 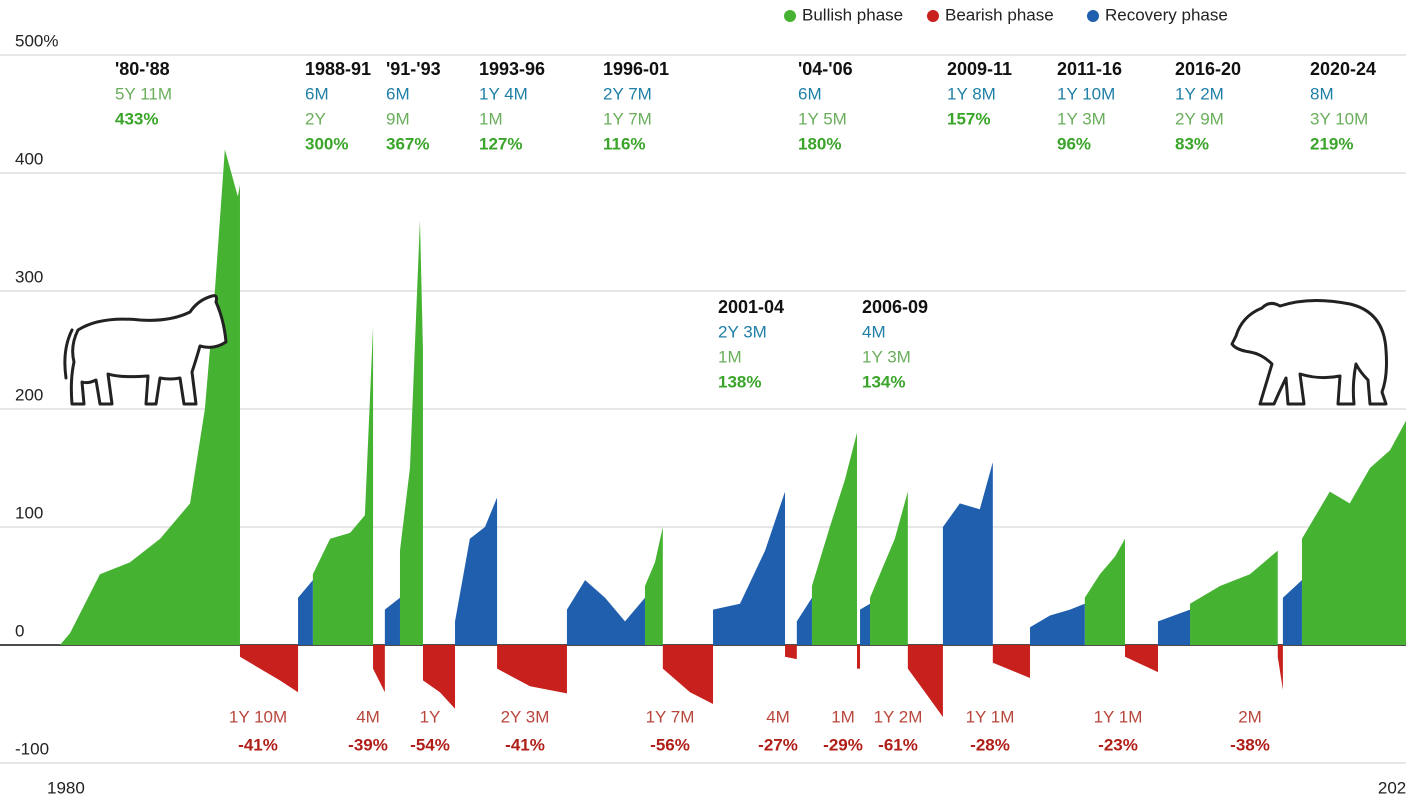 What do you see at coordinates (627, 118) in the screenshot?
I see `bull-duration: 1Y 7M` at bounding box center [627, 118].